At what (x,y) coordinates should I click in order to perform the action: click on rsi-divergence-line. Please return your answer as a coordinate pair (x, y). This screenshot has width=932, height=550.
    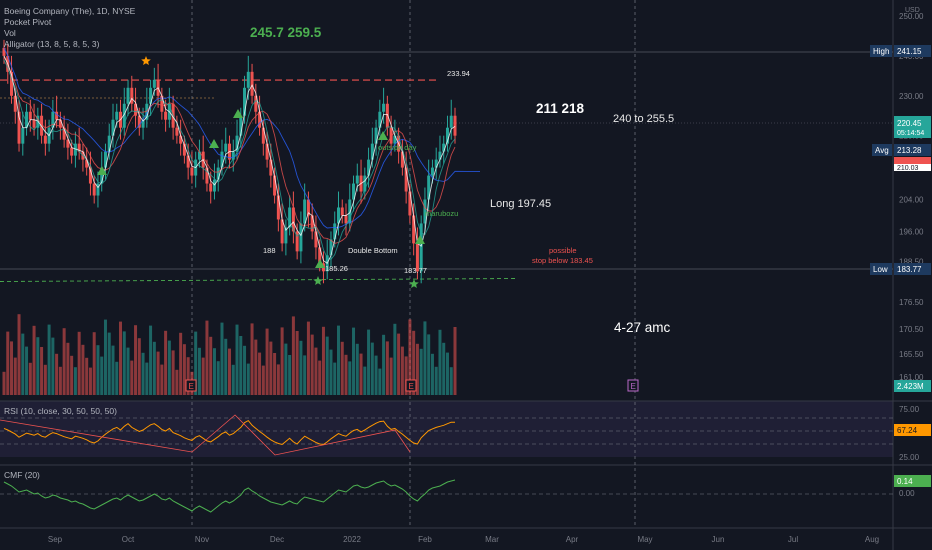
    Looking at the image, I should click on (205, 435).